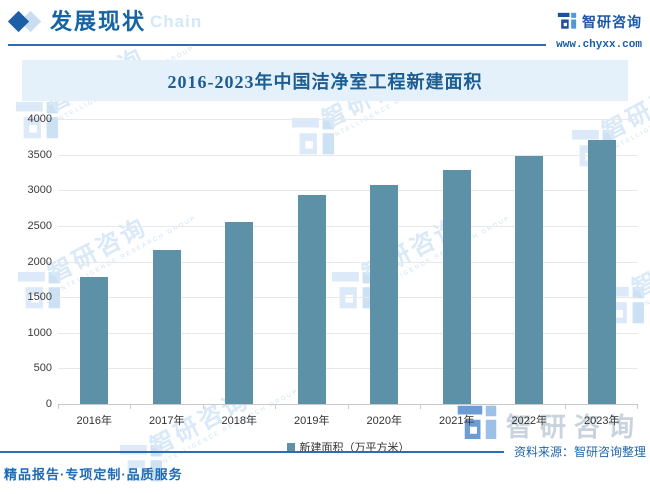  Describe the element at coordinates (477, 425) in the screenshot. I see `zhiyan-logo-watermark-icon` at that location.